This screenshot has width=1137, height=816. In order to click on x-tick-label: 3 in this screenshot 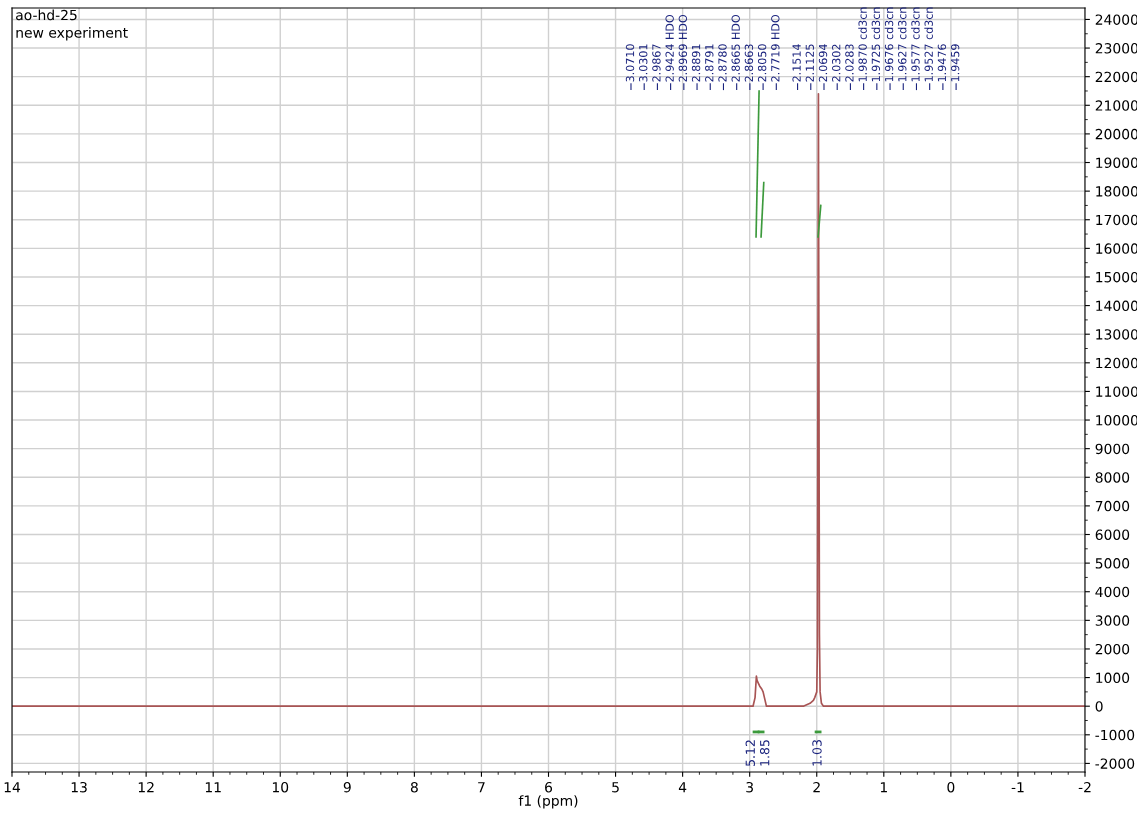, I will do `click(749, 787)`.